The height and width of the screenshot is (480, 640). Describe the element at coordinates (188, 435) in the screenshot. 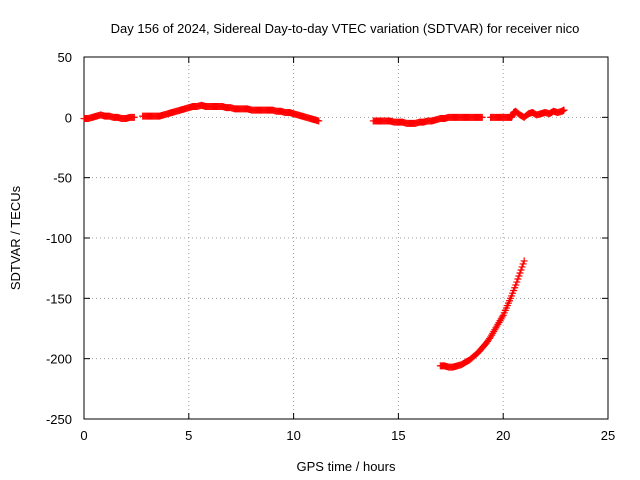

I see `x-tick-label: 5` at that location.